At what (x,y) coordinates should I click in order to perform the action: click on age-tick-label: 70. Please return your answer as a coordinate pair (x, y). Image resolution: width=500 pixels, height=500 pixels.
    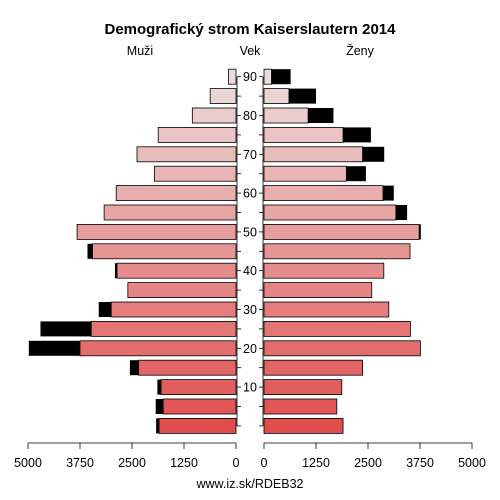
    Looking at the image, I should click on (250, 155).